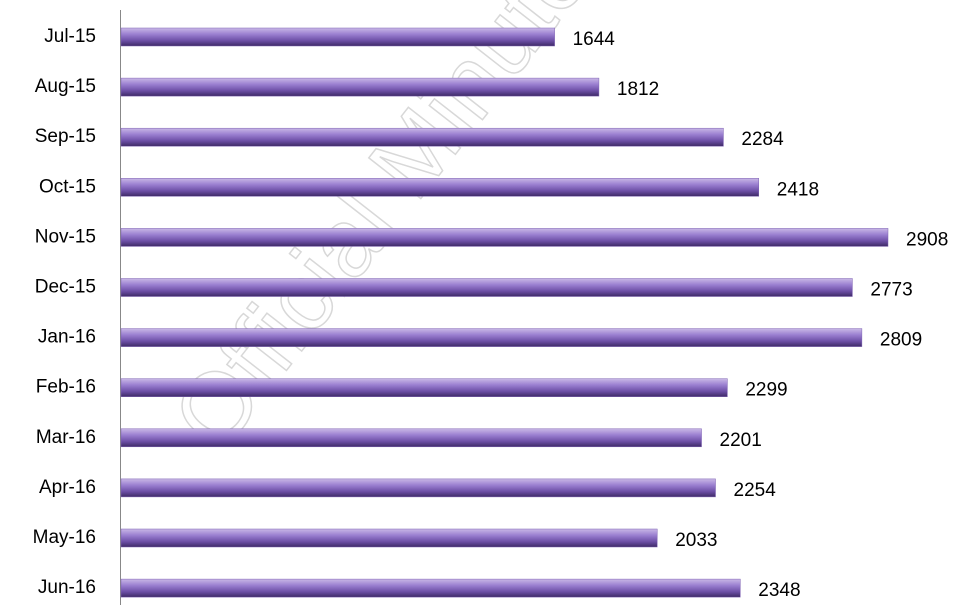 The image size is (965, 605). Describe the element at coordinates (67, 337) in the screenshot. I see `y-tick-label: Jan-16` at that location.